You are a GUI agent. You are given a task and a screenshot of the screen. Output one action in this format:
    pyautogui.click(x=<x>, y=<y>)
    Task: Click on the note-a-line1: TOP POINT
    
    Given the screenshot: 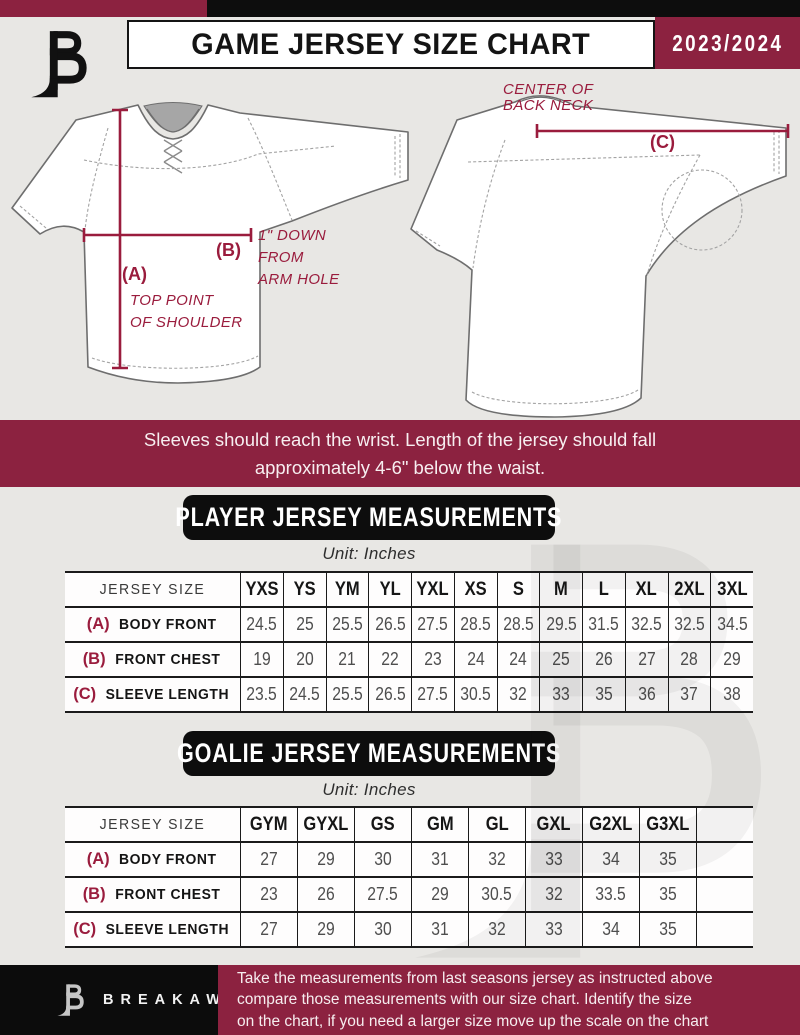 What is the action you would take?
    pyautogui.click(x=172, y=300)
    